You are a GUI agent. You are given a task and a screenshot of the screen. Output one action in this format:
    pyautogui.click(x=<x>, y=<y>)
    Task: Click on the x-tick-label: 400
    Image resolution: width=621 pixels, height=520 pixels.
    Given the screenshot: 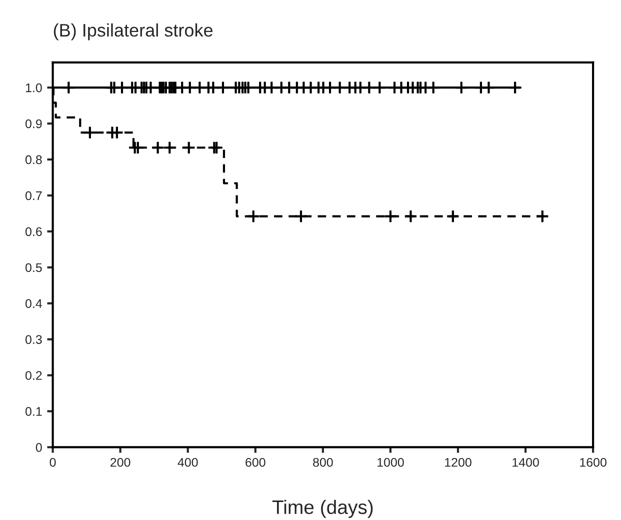 What is the action you would take?
    pyautogui.click(x=188, y=462)
    